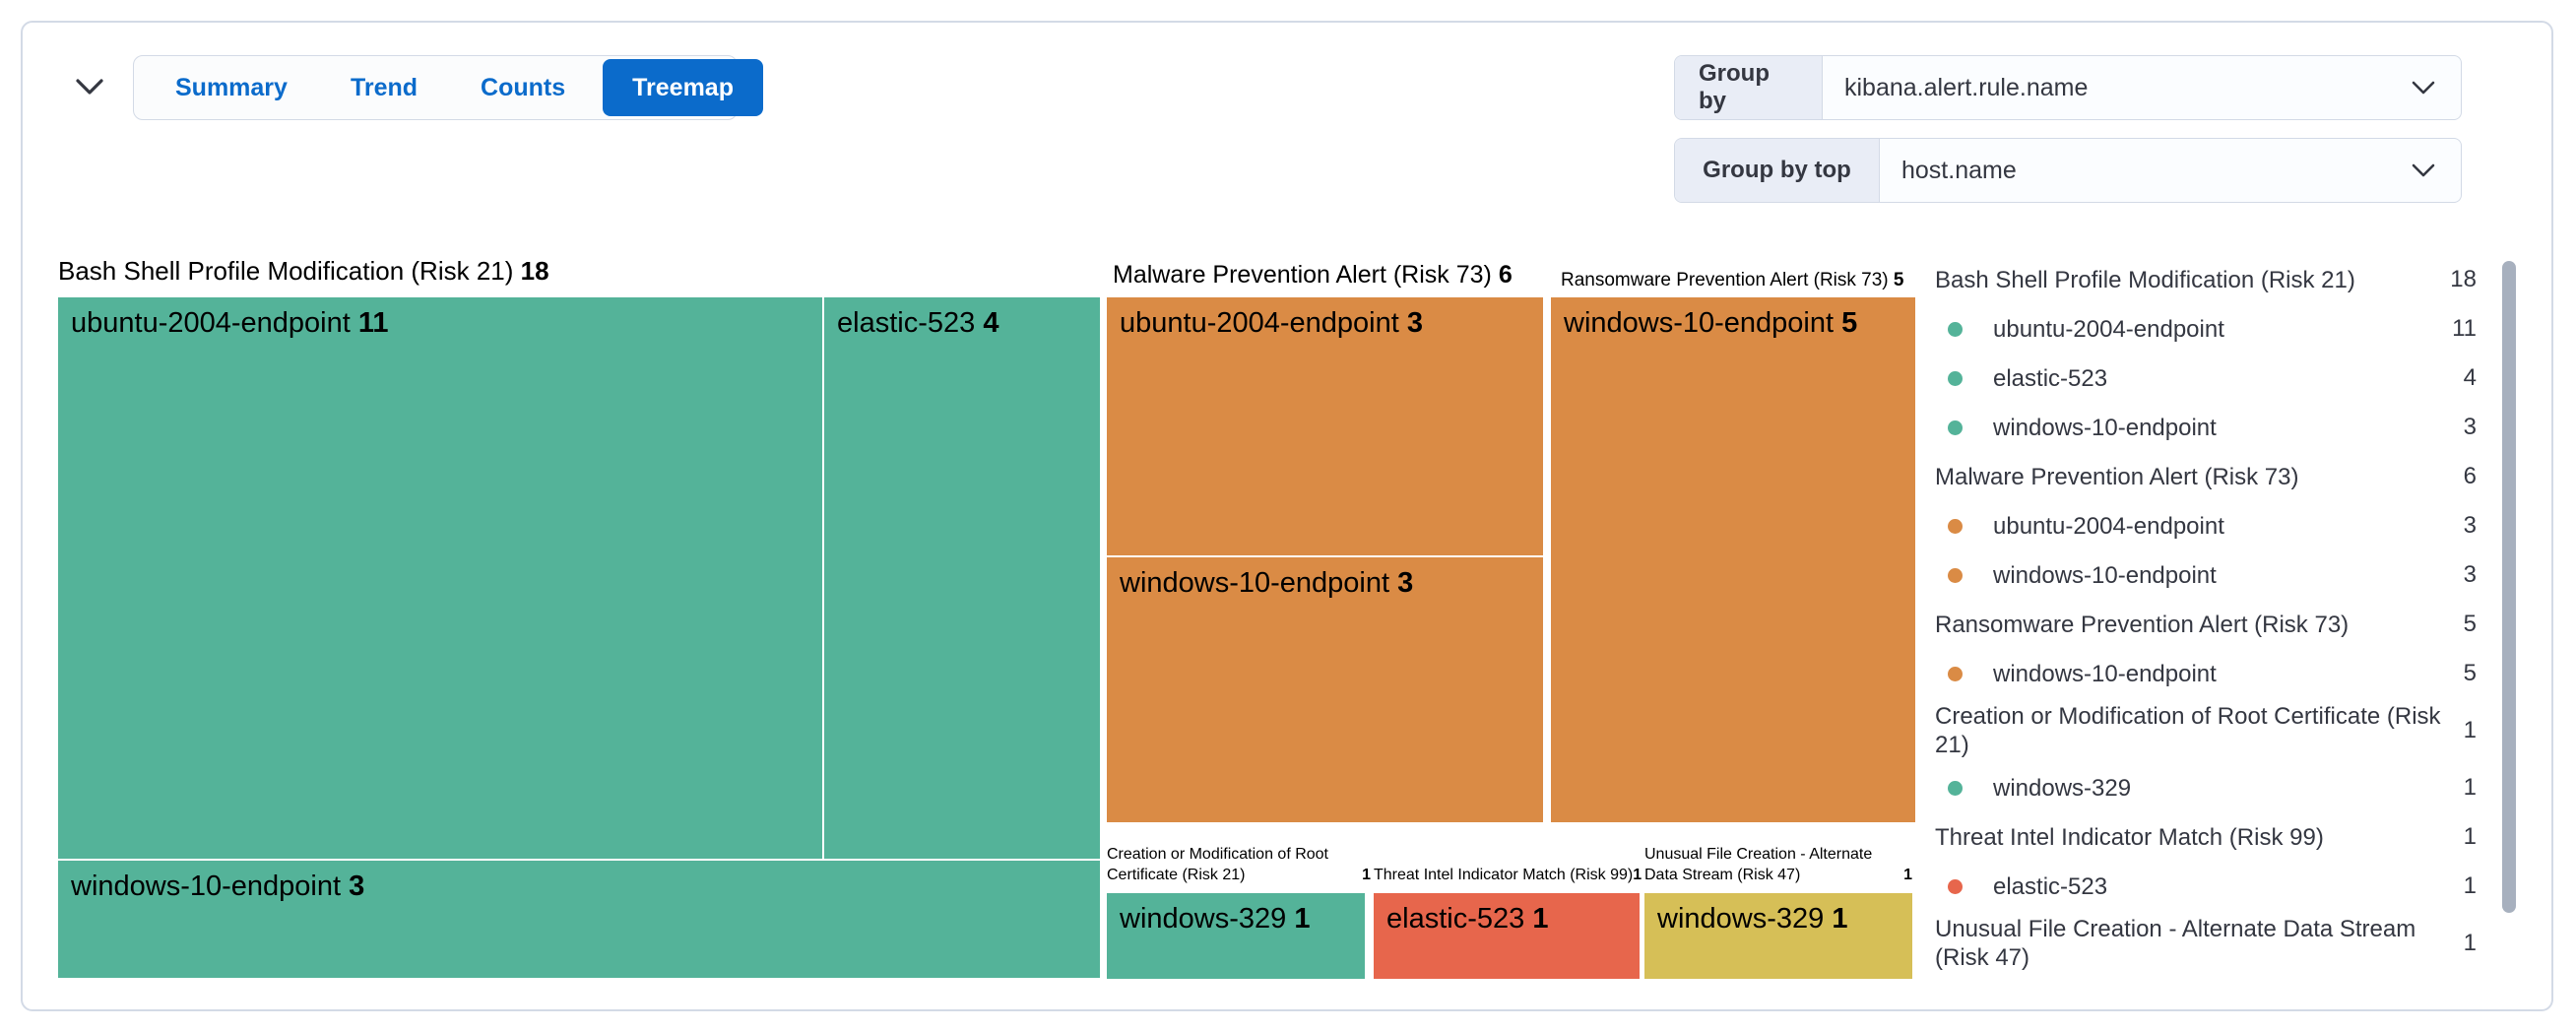  Describe the element at coordinates (2206, 787) in the screenshot. I see `legend-item: windows-329 1` at that location.